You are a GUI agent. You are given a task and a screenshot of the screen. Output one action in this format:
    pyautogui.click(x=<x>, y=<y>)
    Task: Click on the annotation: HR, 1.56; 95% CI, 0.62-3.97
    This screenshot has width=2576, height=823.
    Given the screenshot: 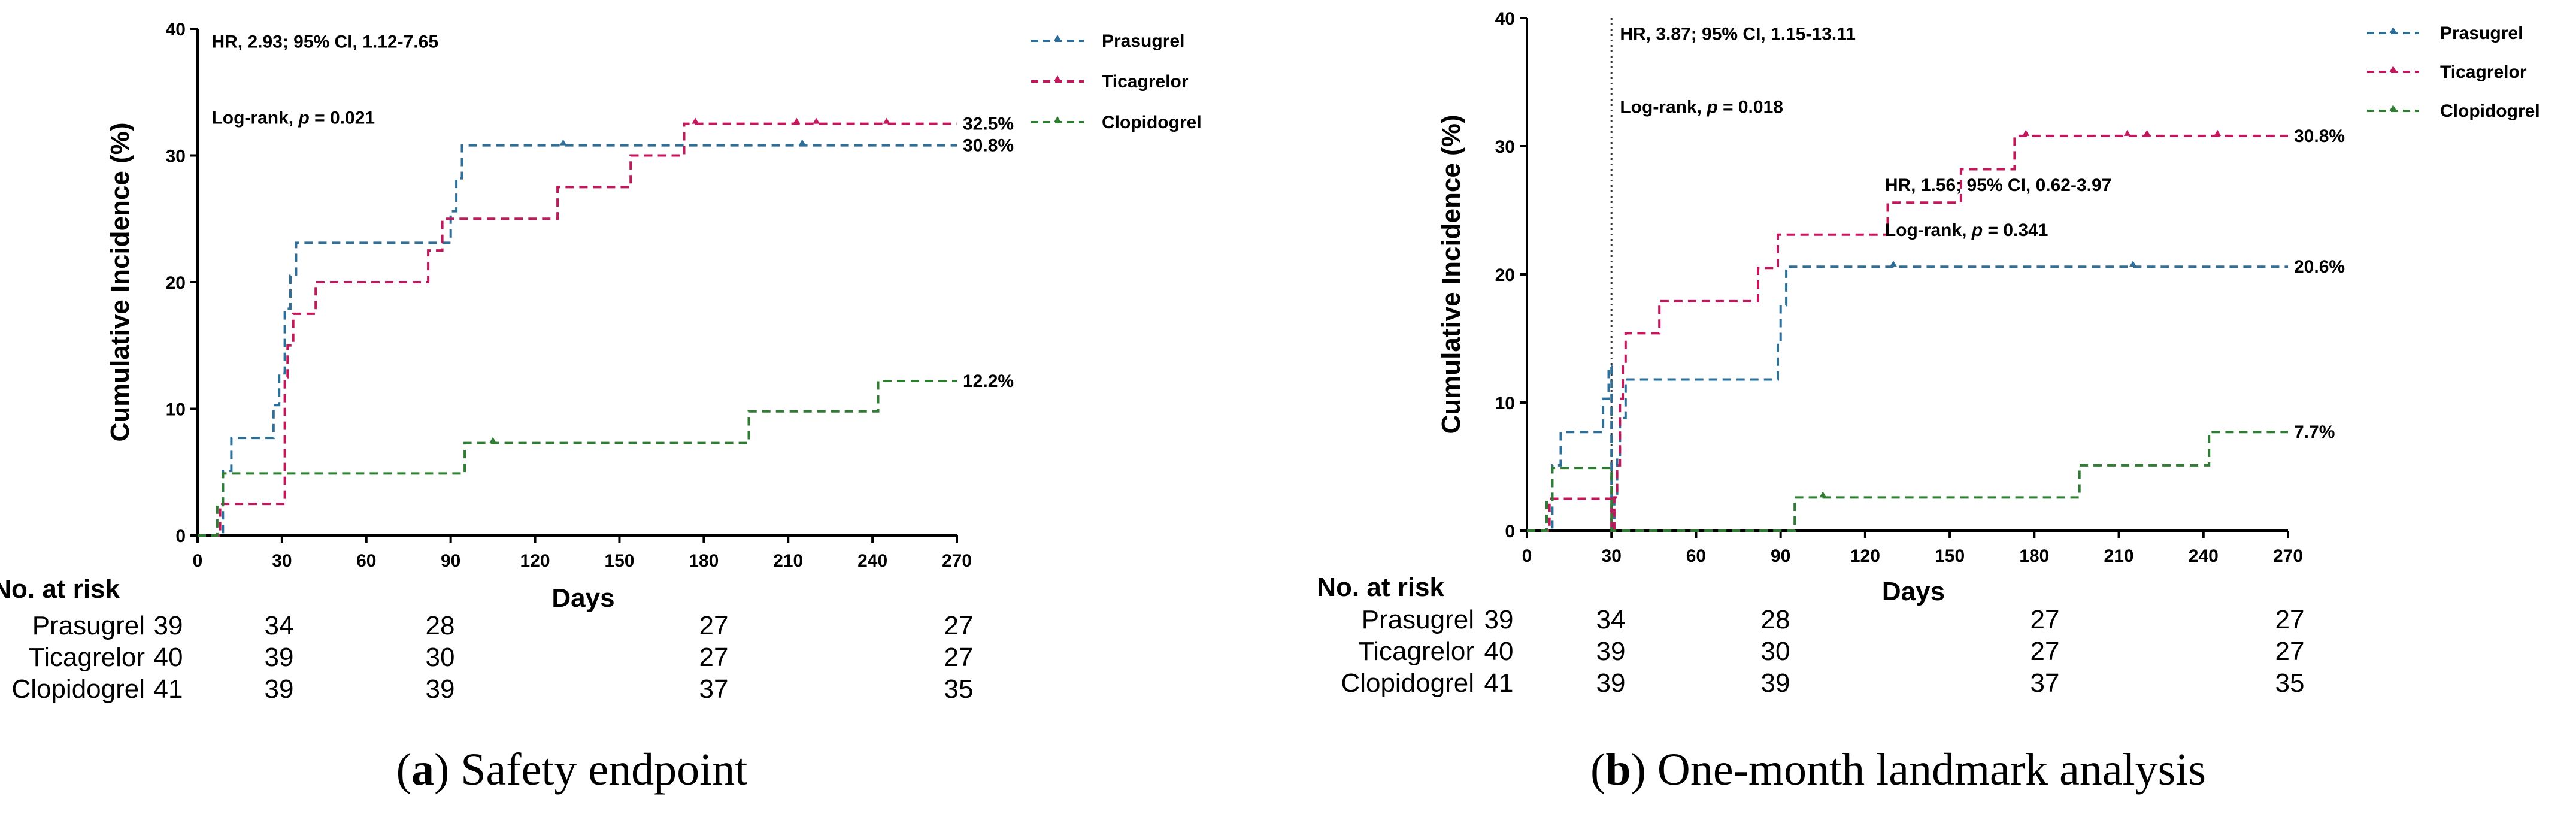 What is the action you would take?
    pyautogui.click(x=1998, y=185)
    